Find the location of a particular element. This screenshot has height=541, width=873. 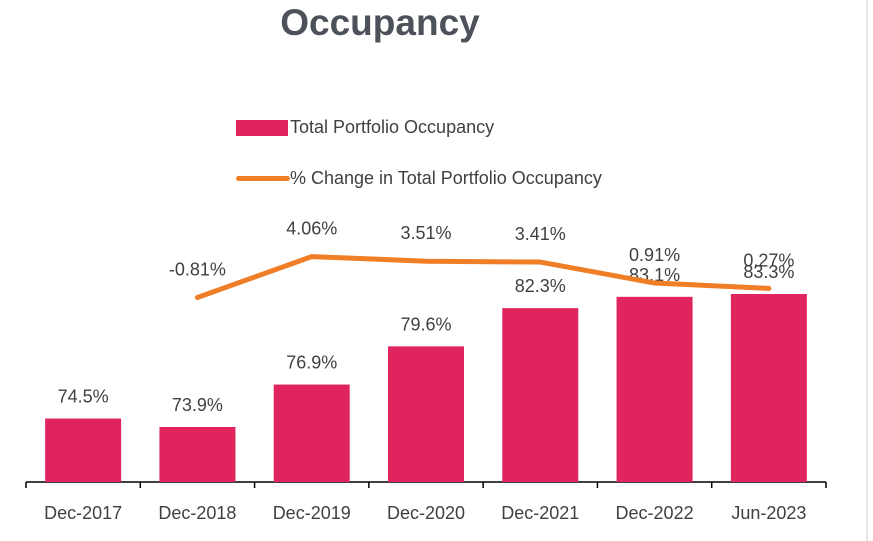

bar-data-label: 83.3% is located at coordinates (768, 272).